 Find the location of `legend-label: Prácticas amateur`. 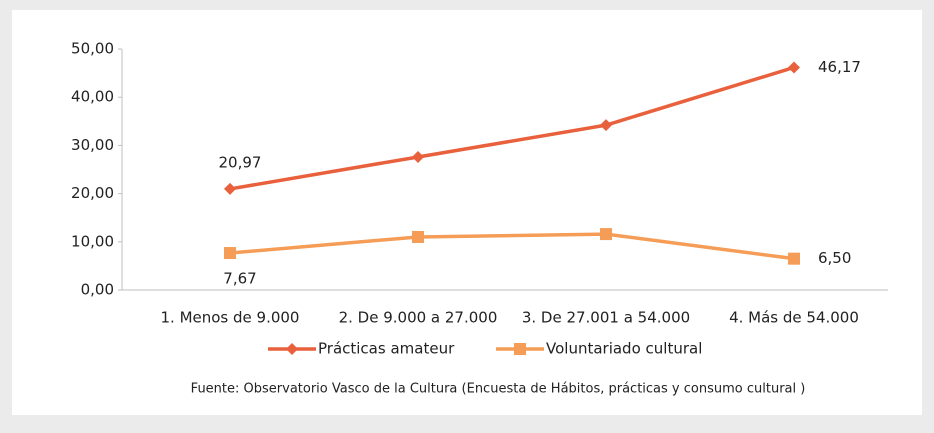

legend-label: Prácticas amateur is located at coordinates (386, 349).